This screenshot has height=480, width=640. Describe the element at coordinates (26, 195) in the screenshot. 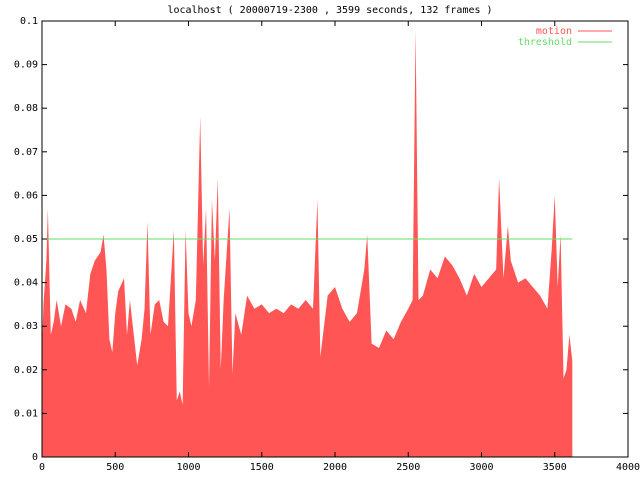

I see `y-tick-label: 0.06` at that location.